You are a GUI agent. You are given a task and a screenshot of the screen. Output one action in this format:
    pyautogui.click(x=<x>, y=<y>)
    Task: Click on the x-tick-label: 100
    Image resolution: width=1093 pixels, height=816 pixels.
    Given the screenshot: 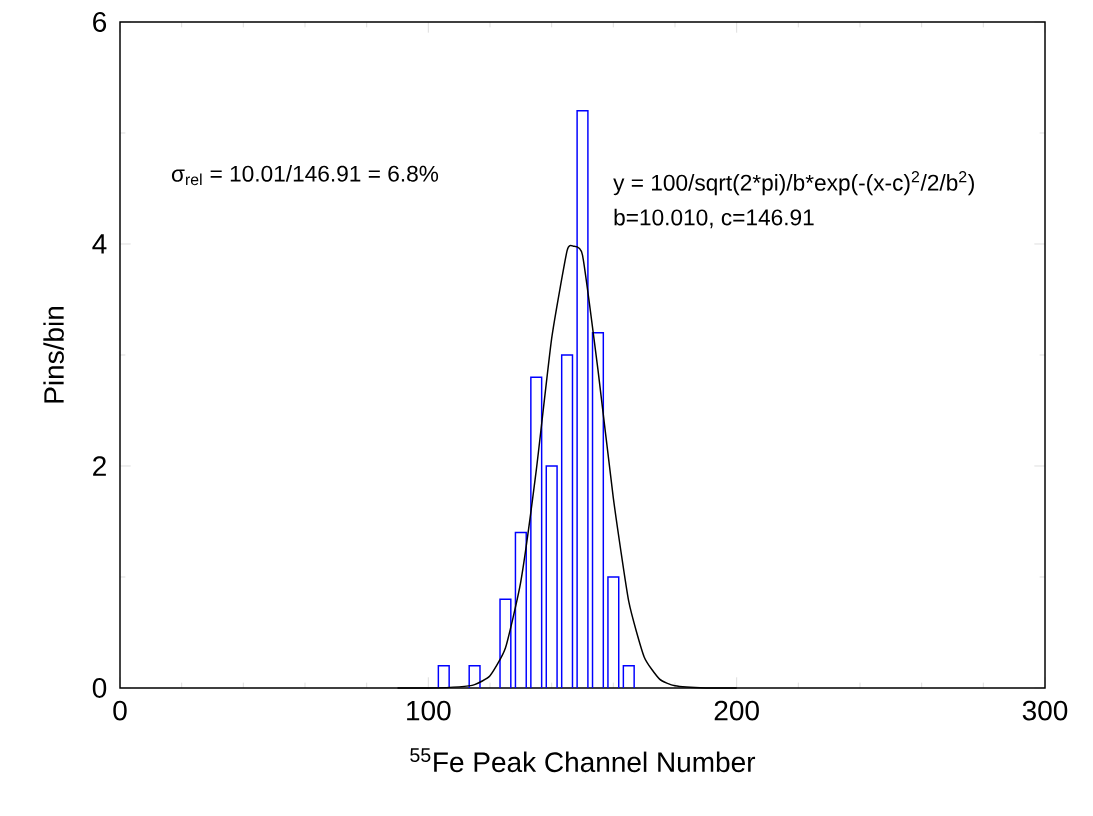 What is the action you would take?
    pyautogui.click(x=429, y=710)
    